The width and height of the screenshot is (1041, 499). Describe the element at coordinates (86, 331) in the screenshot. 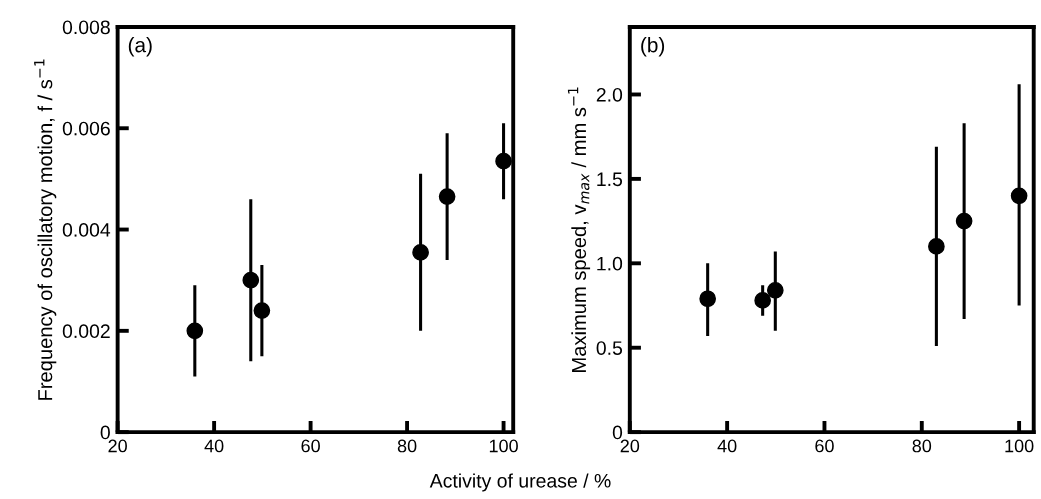

I see `y-tick-label: 0.002` at that location.